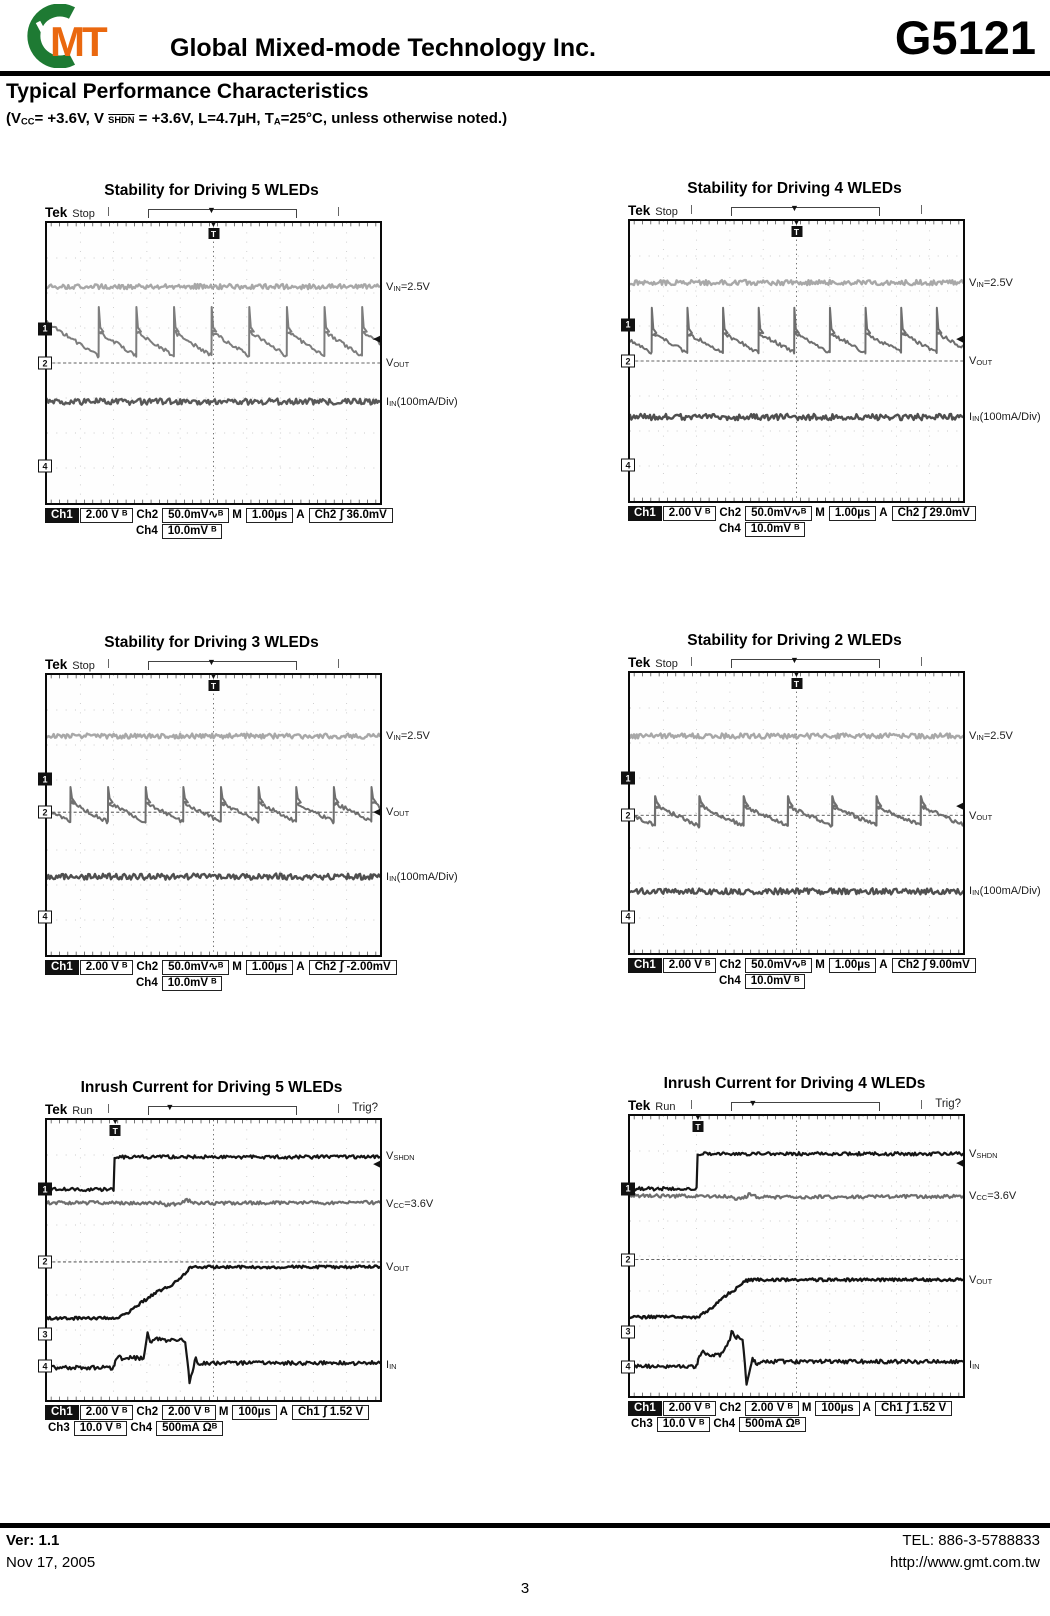 The height and width of the screenshot is (1616, 1050). I want to click on logo-green-swoosh, so click(51, 36).